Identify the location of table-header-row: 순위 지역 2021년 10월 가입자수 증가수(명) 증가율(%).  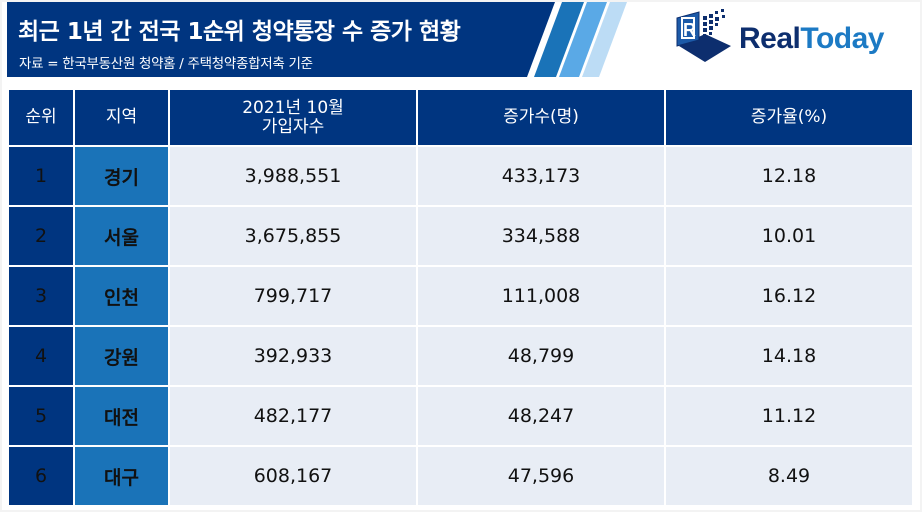
(460, 117).